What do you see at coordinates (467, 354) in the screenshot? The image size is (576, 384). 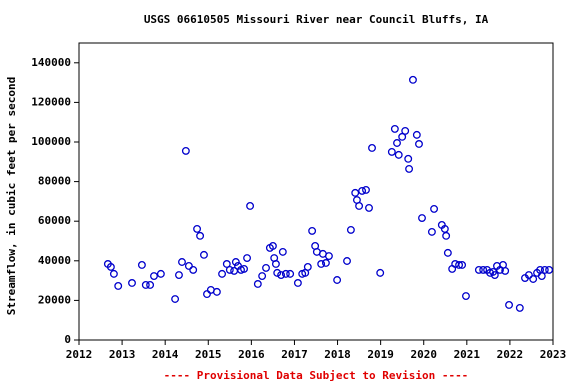 I see `x-tick-label: 2021` at bounding box center [467, 354].